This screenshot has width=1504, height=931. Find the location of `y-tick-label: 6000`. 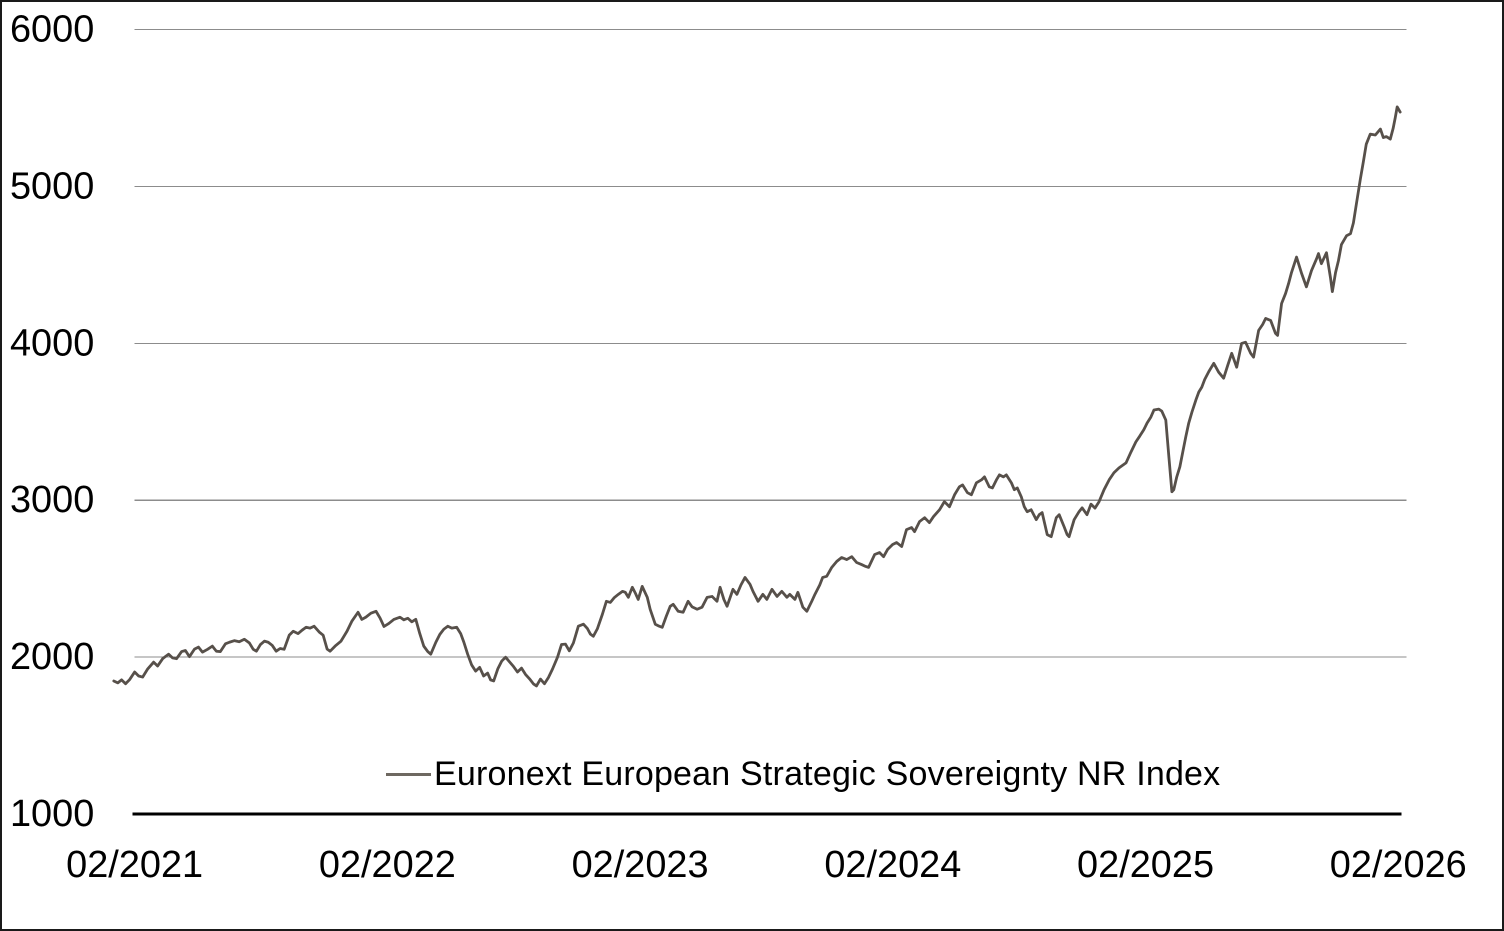

y-tick-label: 6000 is located at coordinates (52, 30).